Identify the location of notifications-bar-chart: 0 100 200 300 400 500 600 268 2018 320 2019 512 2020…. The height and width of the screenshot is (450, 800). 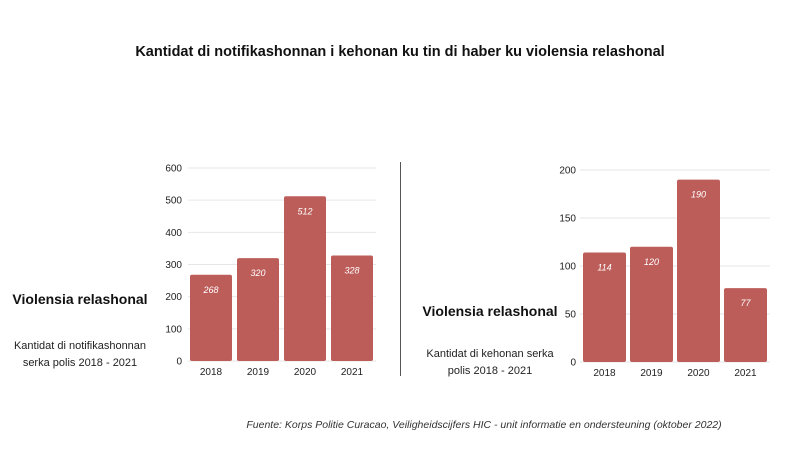
(270, 271).